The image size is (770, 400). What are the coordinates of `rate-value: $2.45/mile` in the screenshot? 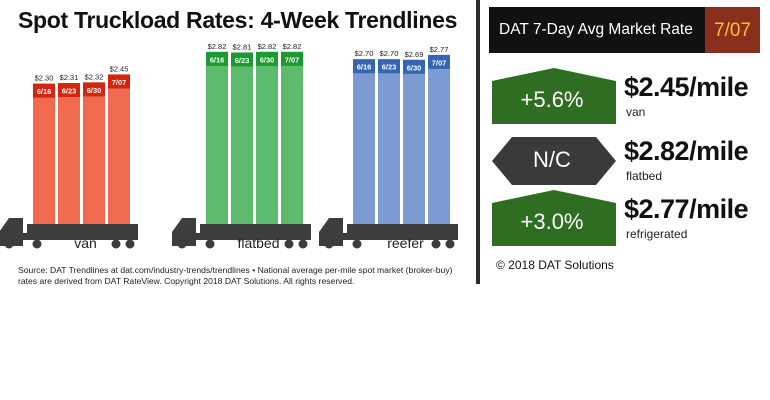 It's located at (686, 87).